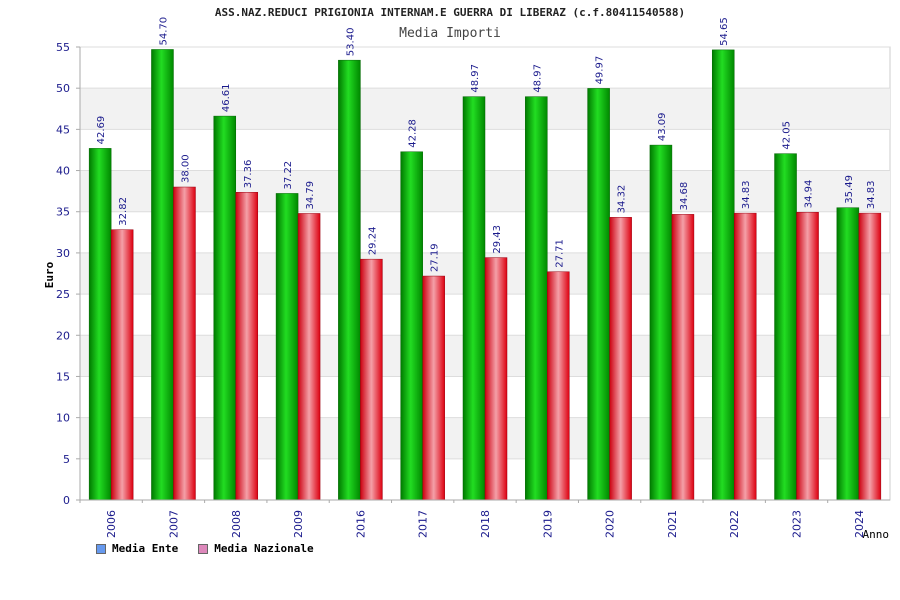  What do you see at coordinates (547, 524) in the screenshot?
I see `x-tick-label: 2019` at bounding box center [547, 524].